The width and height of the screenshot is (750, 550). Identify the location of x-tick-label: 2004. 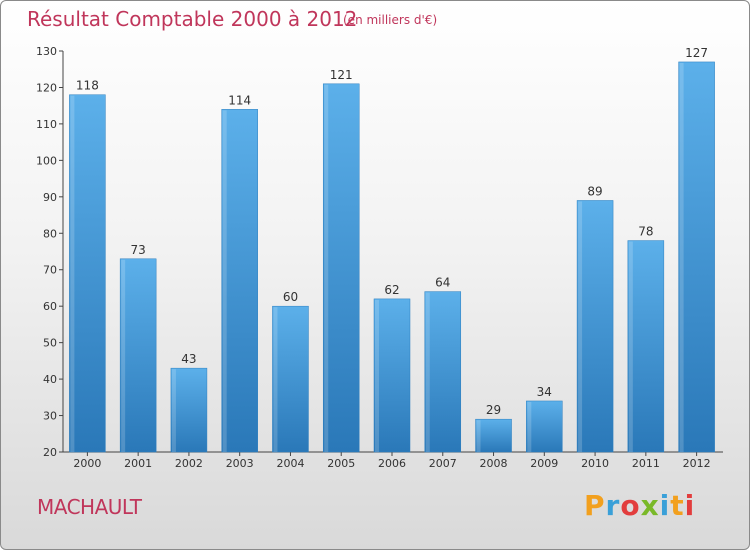
(290, 463).